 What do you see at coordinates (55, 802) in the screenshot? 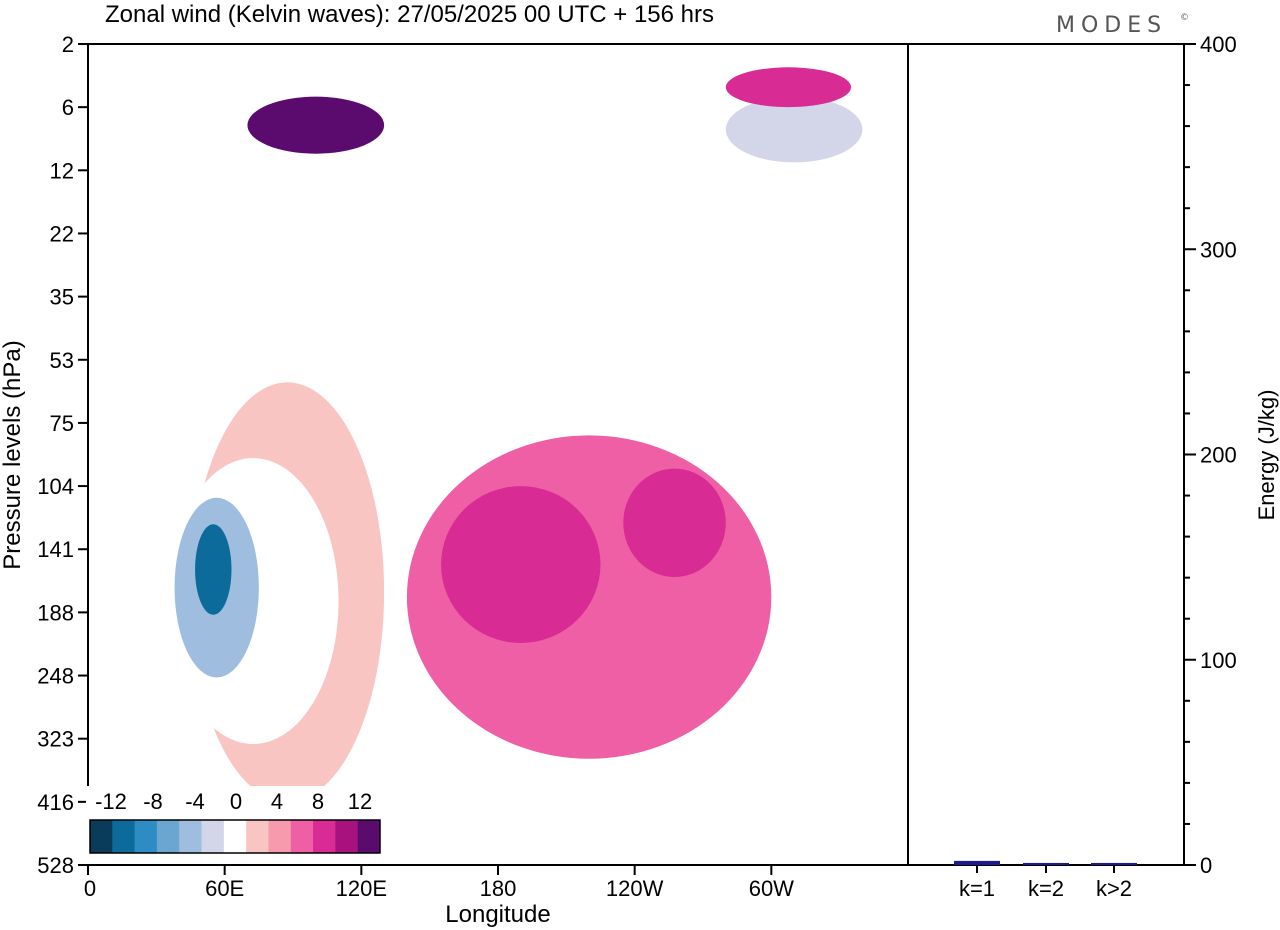
I see `pressure-tick-label: 416` at bounding box center [55, 802].